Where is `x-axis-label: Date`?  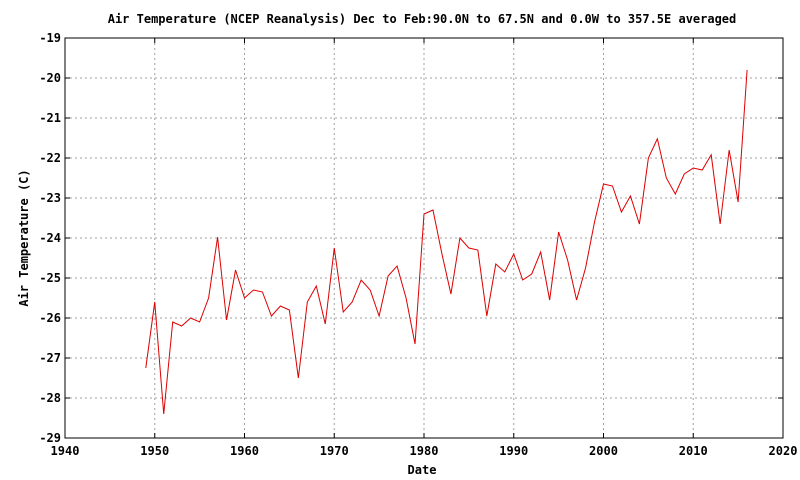 x-axis-label: Date is located at coordinates (422, 470).